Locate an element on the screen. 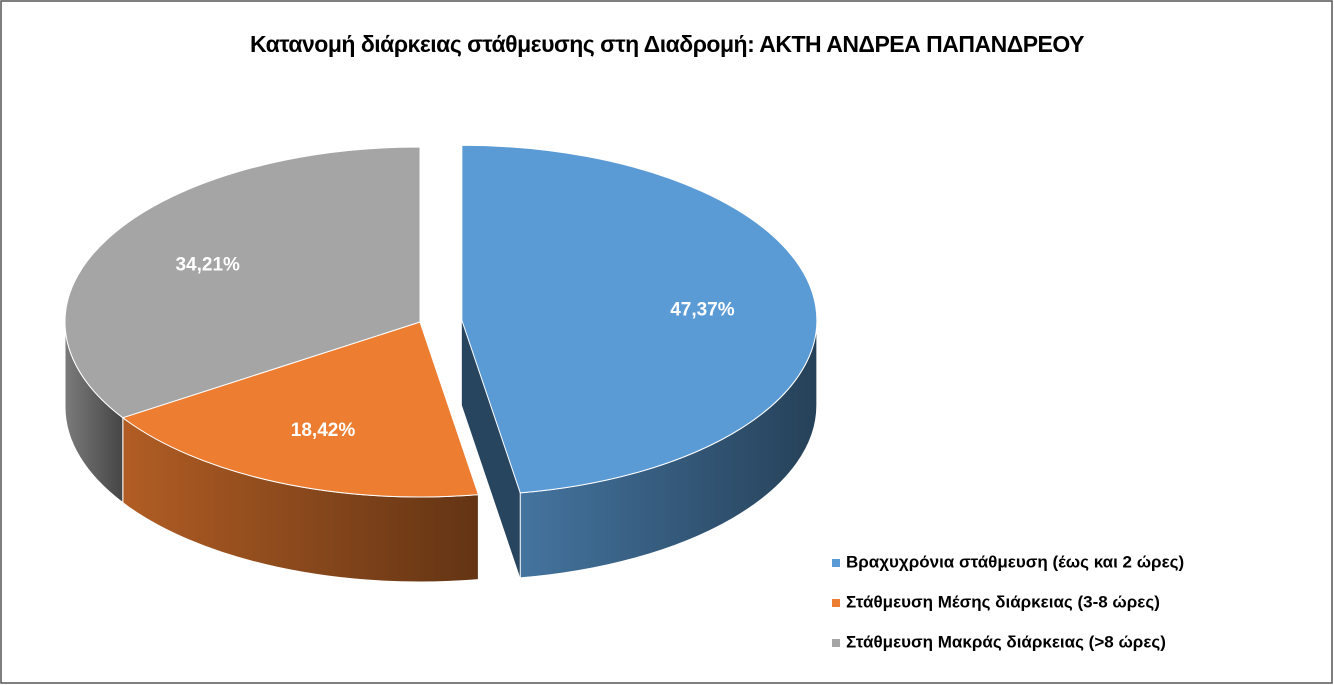  slice-cut-side is located at coordinates (491, 449).